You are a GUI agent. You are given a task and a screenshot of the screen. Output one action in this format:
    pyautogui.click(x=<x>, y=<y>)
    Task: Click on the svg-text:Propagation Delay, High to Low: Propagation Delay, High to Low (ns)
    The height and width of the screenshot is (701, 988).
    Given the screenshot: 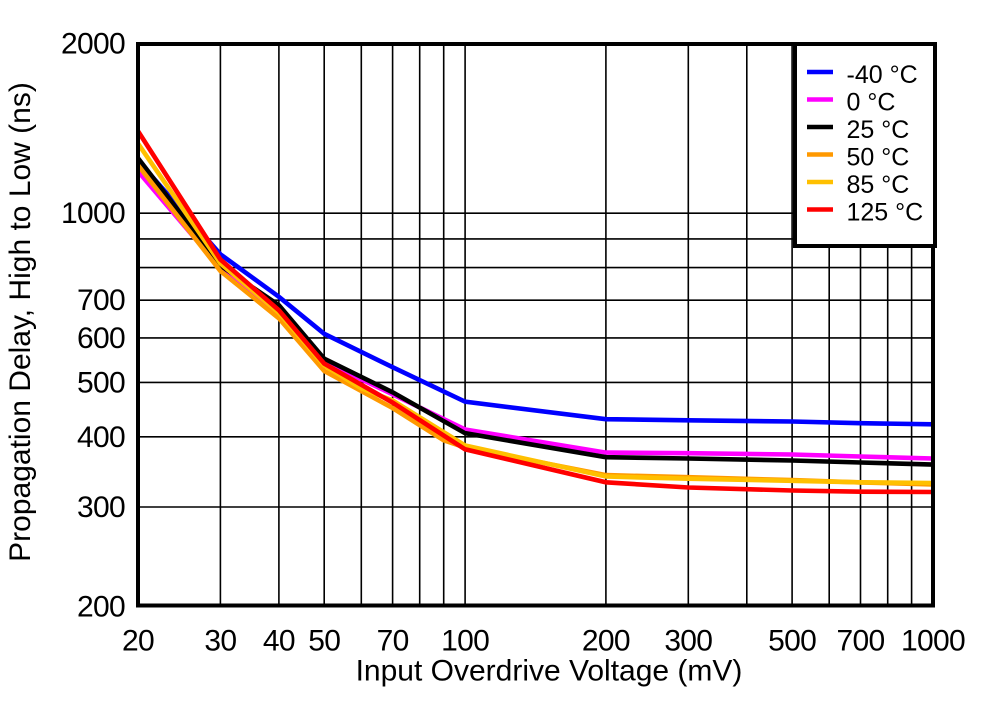 What is the action you would take?
    pyautogui.click(x=20, y=322)
    